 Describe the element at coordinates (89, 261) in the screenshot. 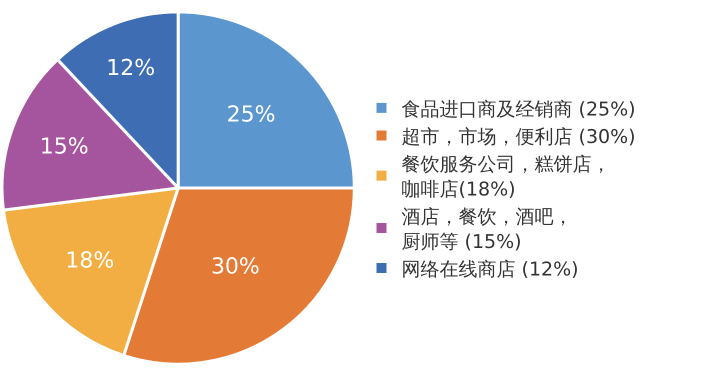

I see `data-label: 18%` at that location.